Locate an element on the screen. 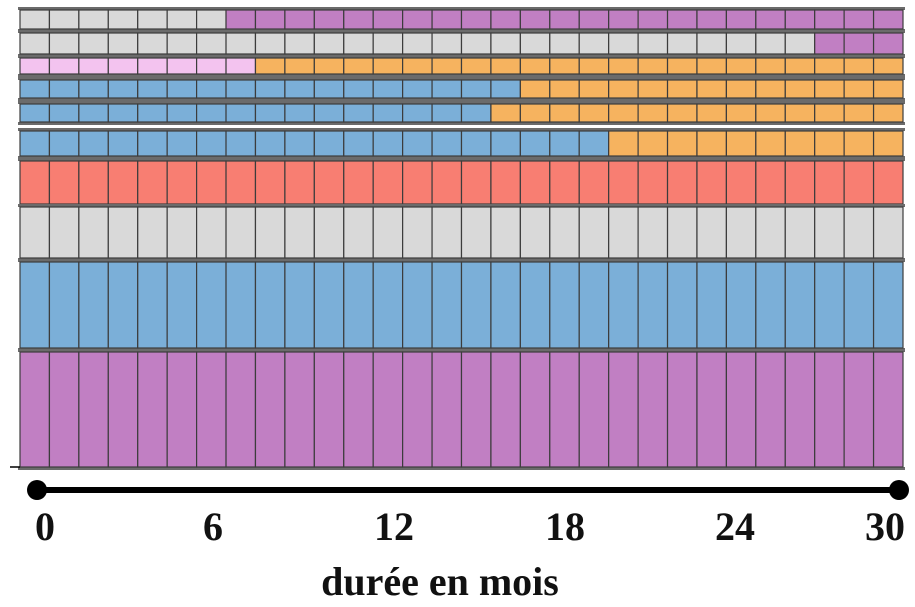 The height and width of the screenshot is (607, 915). tick-label: 0 is located at coordinates (45, 526).